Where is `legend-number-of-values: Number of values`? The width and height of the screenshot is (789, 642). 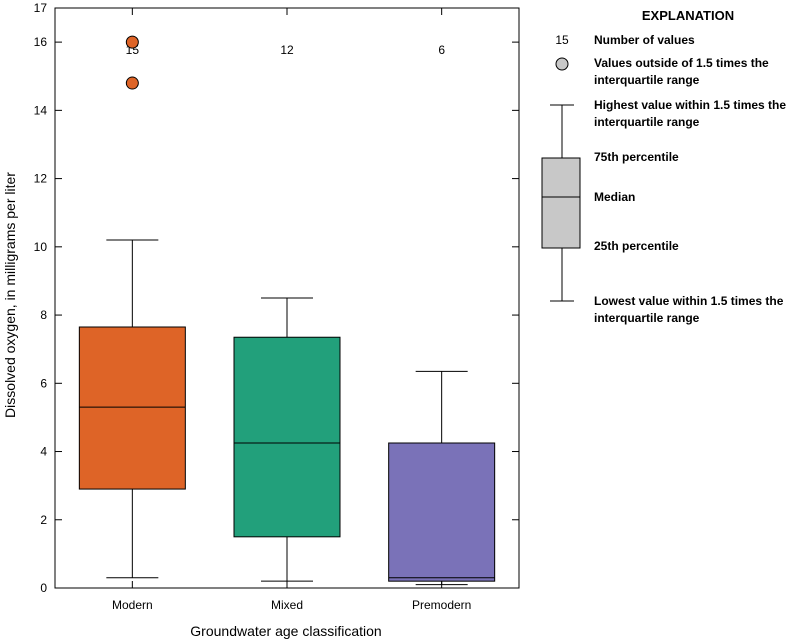 legend-number-of-values: Number of values is located at coordinates (644, 40).